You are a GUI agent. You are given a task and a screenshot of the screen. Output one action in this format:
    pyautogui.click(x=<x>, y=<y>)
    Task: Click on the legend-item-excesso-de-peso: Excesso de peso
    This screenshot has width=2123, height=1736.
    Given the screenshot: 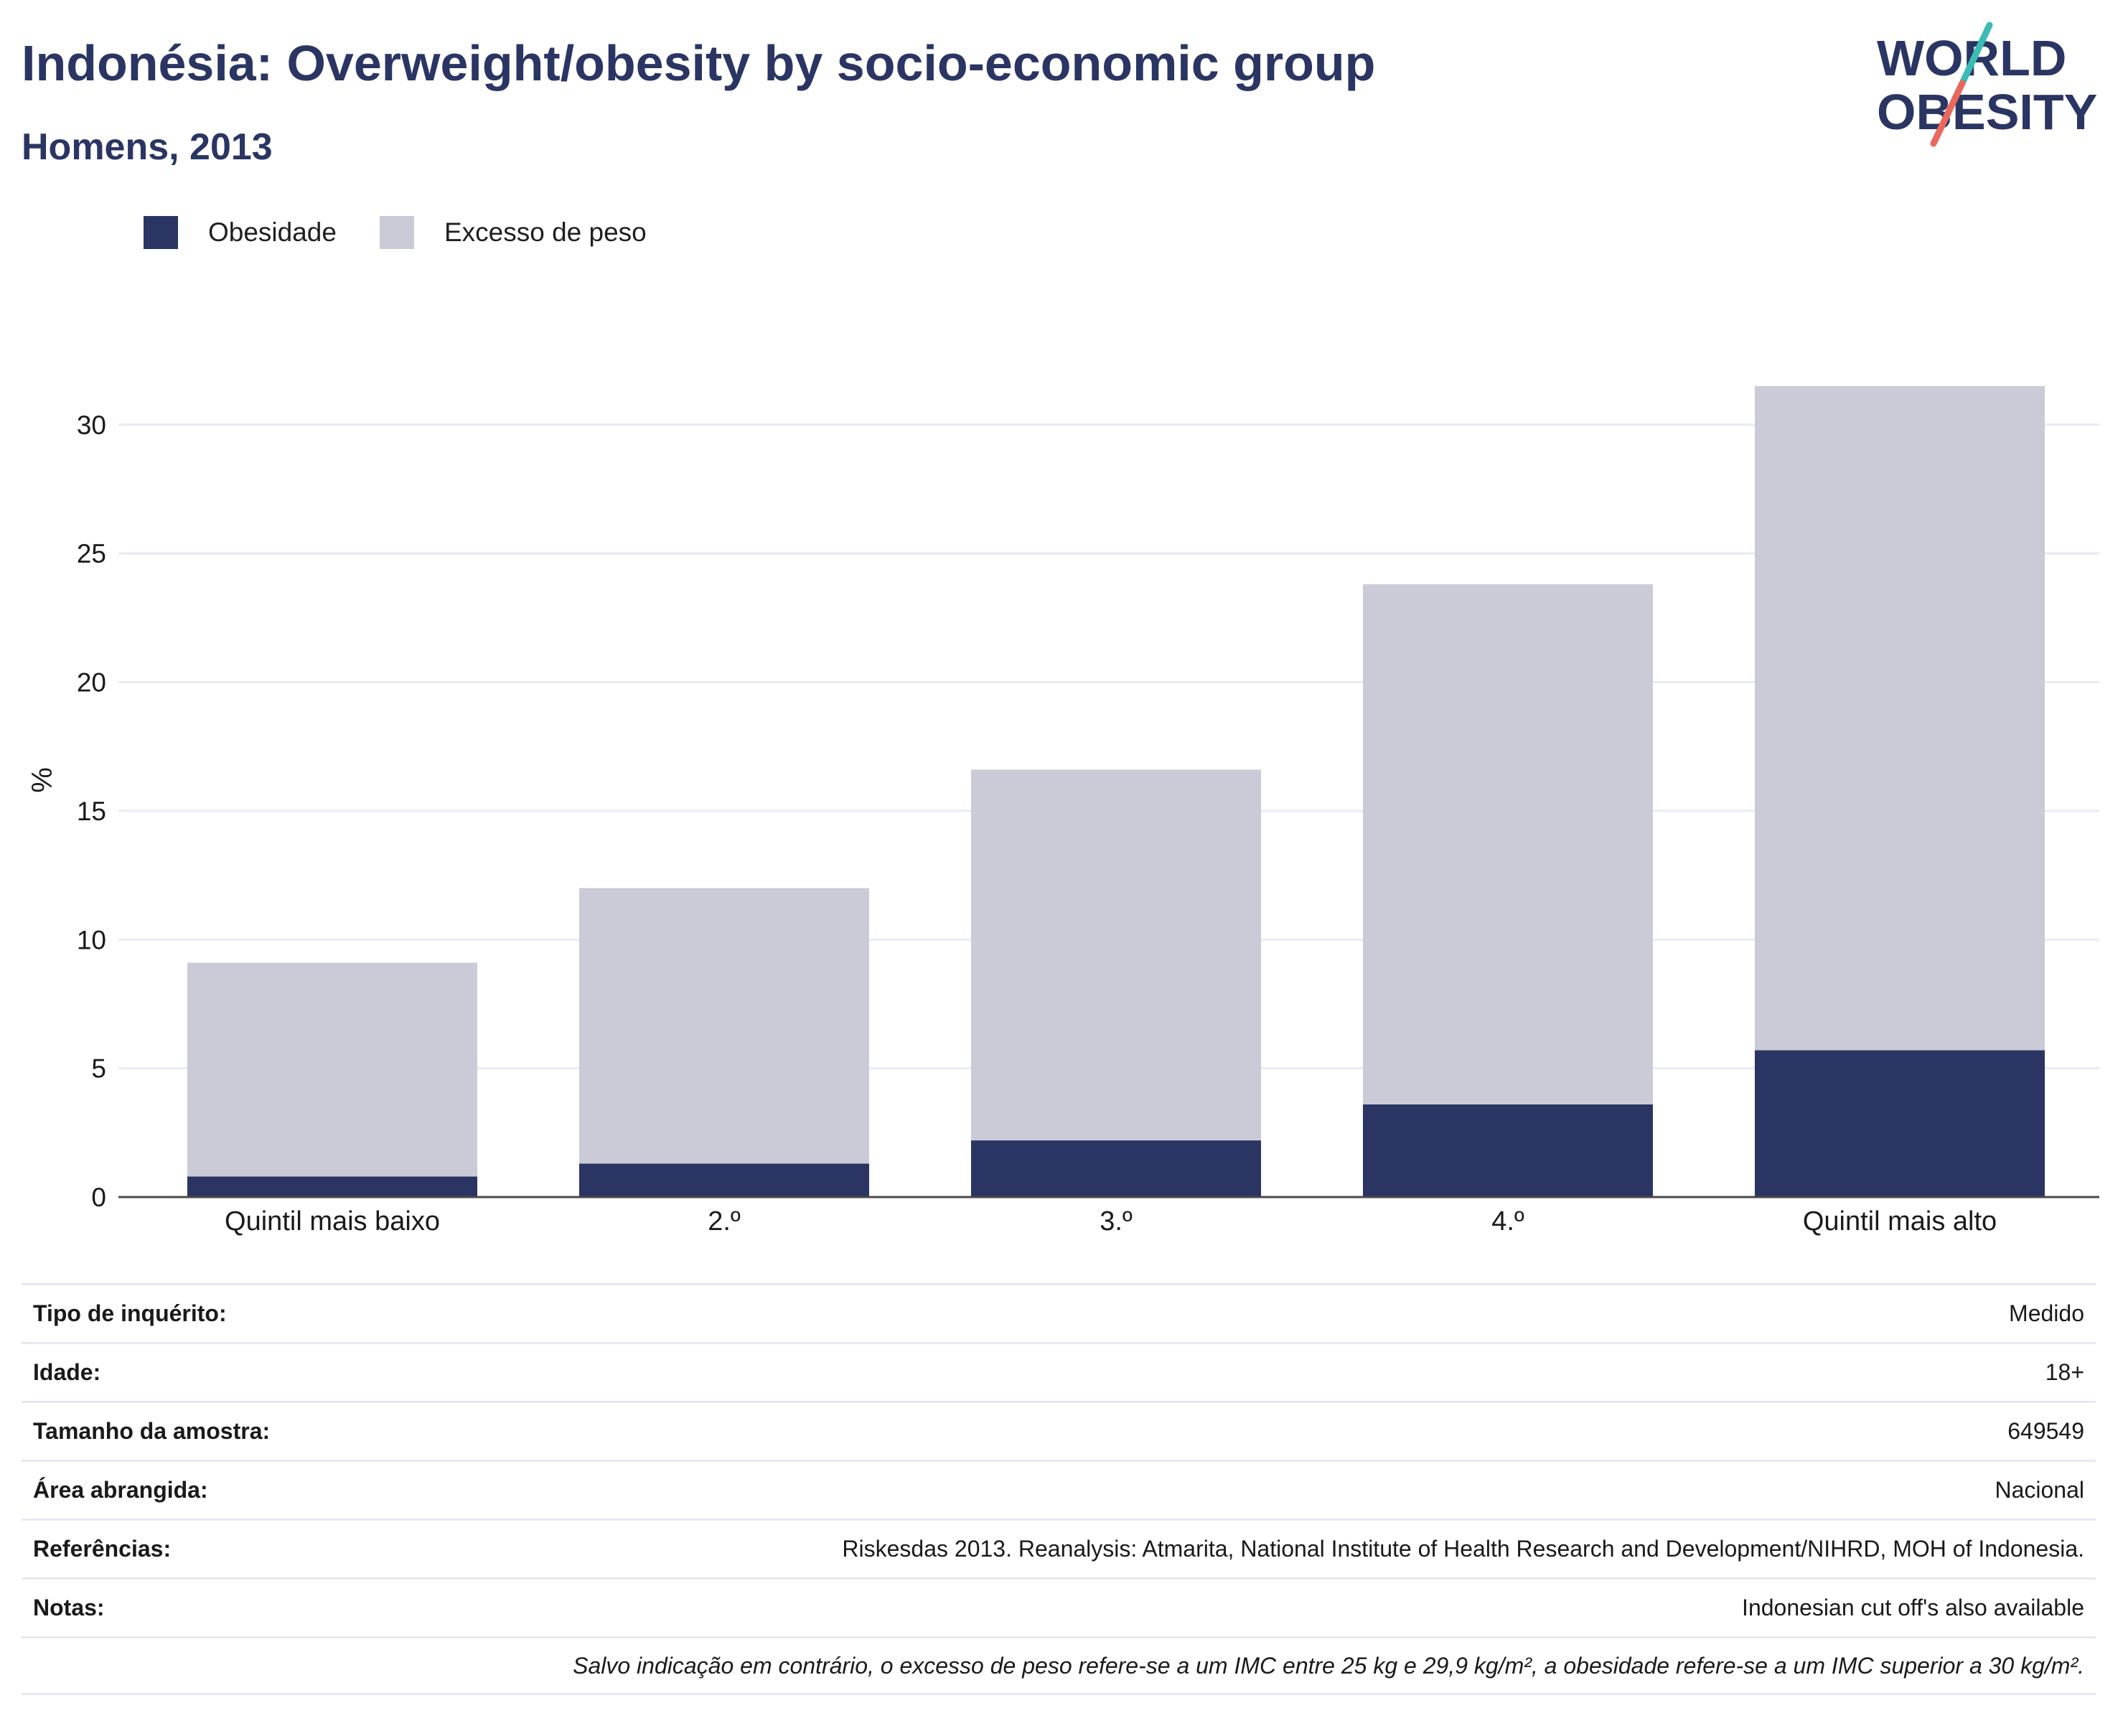 What is the action you would take?
    pyautogui.click(x=513, y=232)
    